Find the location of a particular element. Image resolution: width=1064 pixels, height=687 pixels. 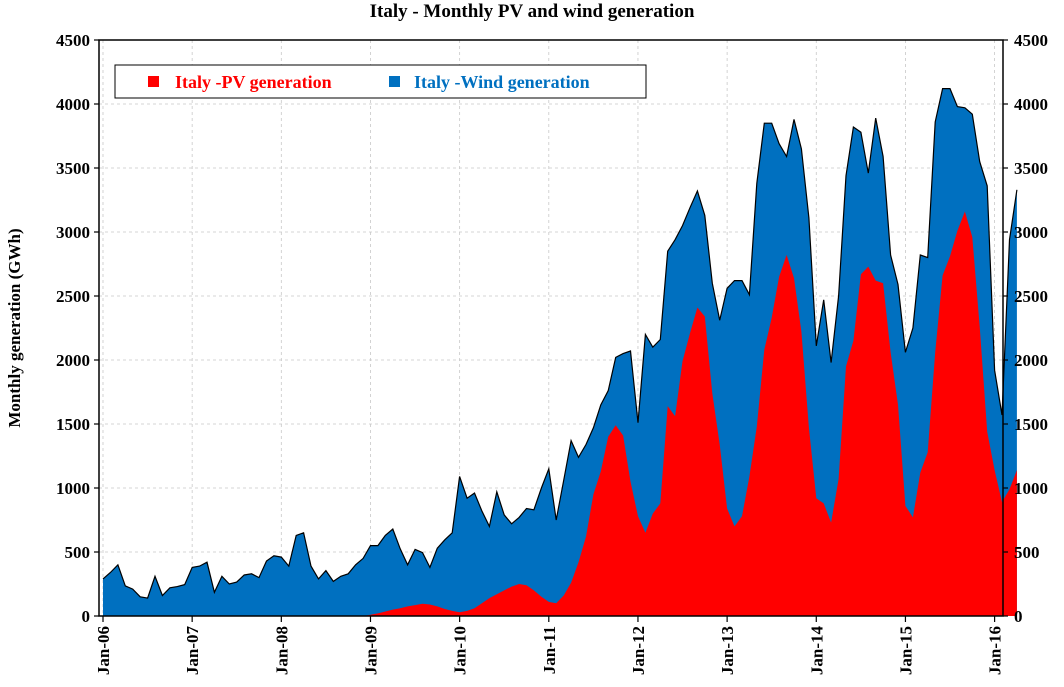

x-tick-label: Jan-08 is located at coordinates (281, 650).